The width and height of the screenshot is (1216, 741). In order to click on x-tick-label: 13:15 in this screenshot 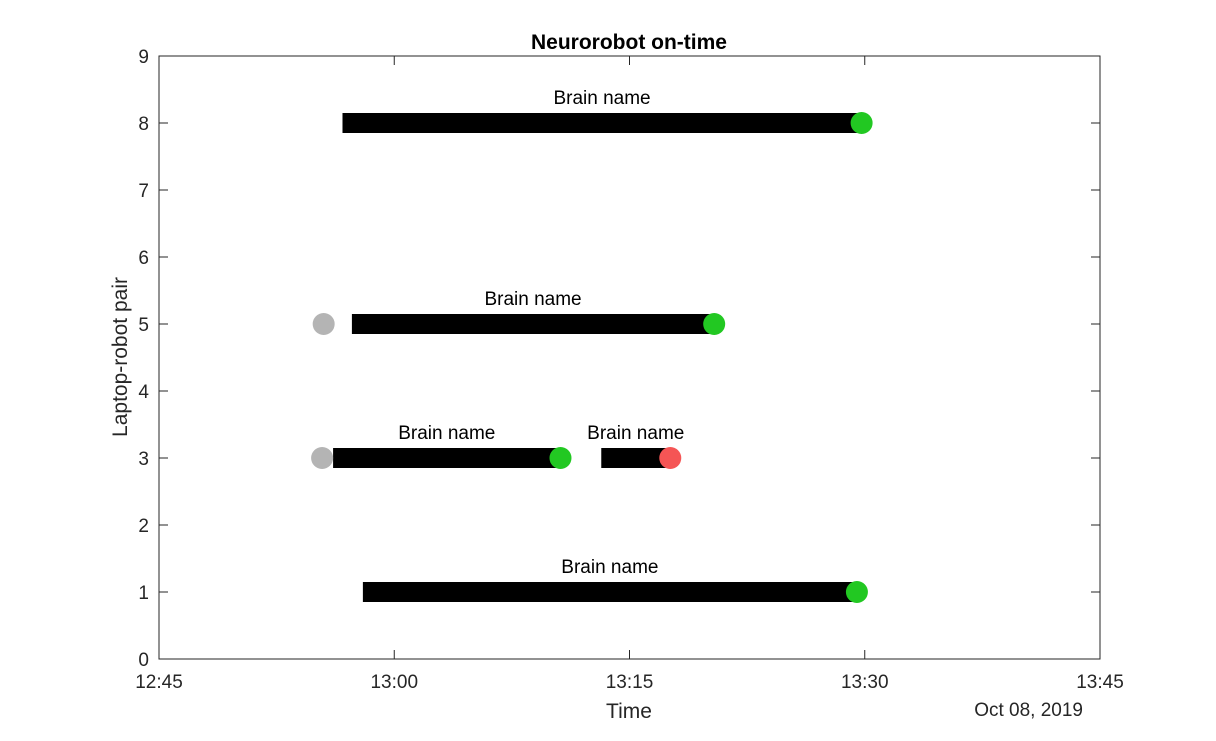, I will do `click(630, 682)`.